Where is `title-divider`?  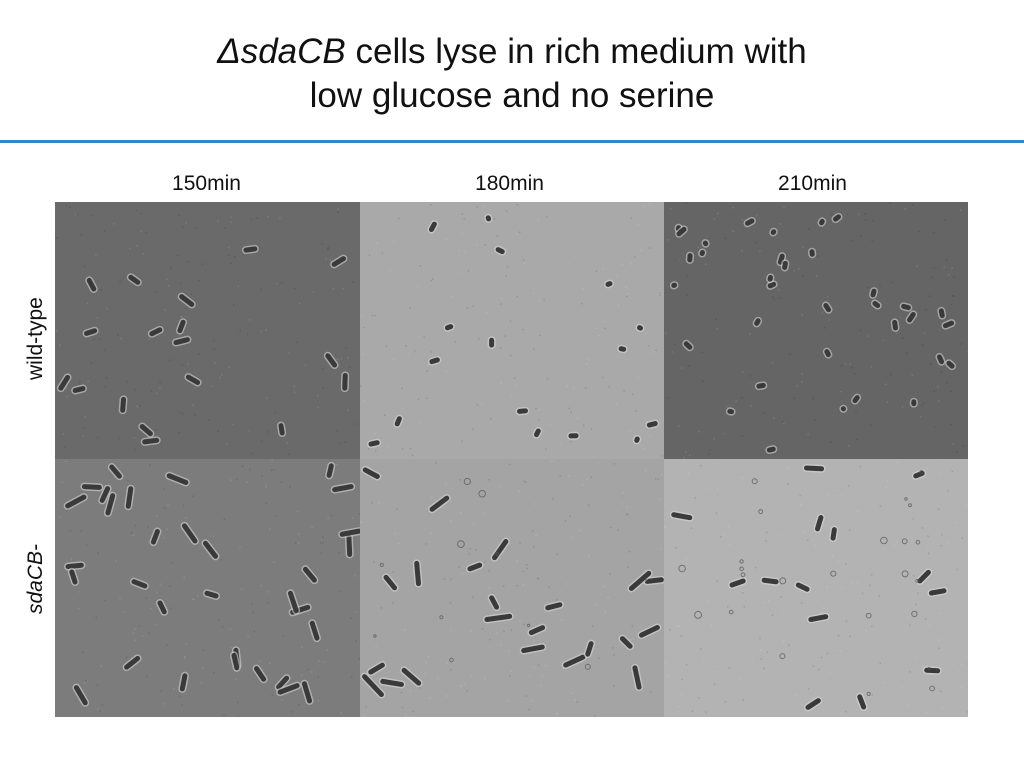 title-divider is located at coordinates (512, 141).